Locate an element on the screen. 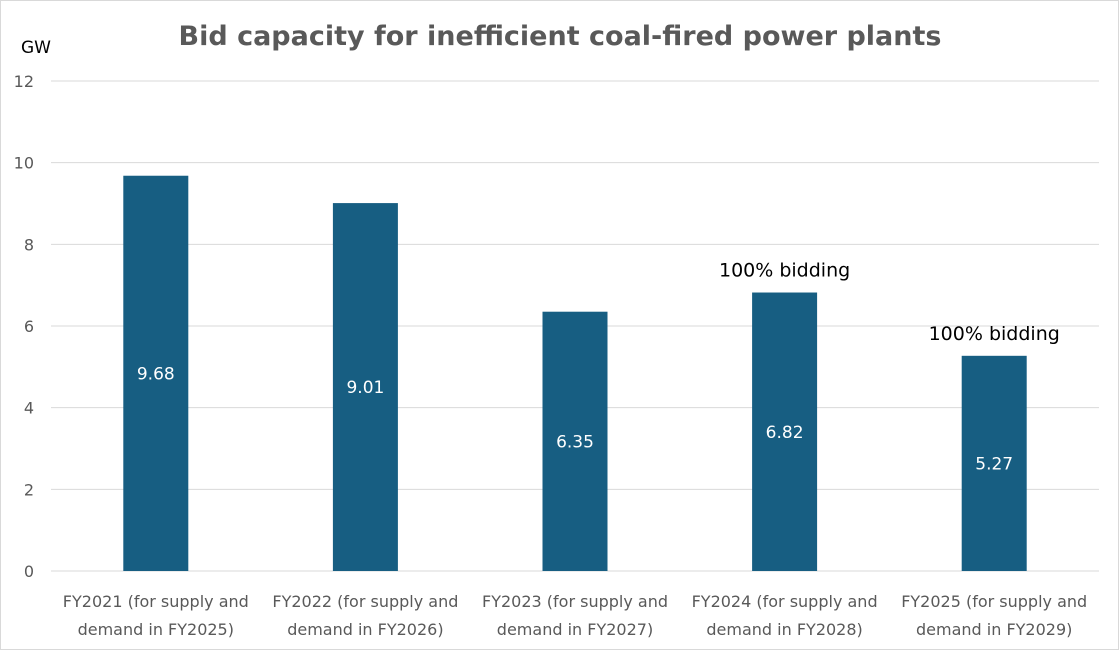 This screenshot has width=1119, height=650. y-tick-label: 10 is located at coordinates (24, 163).